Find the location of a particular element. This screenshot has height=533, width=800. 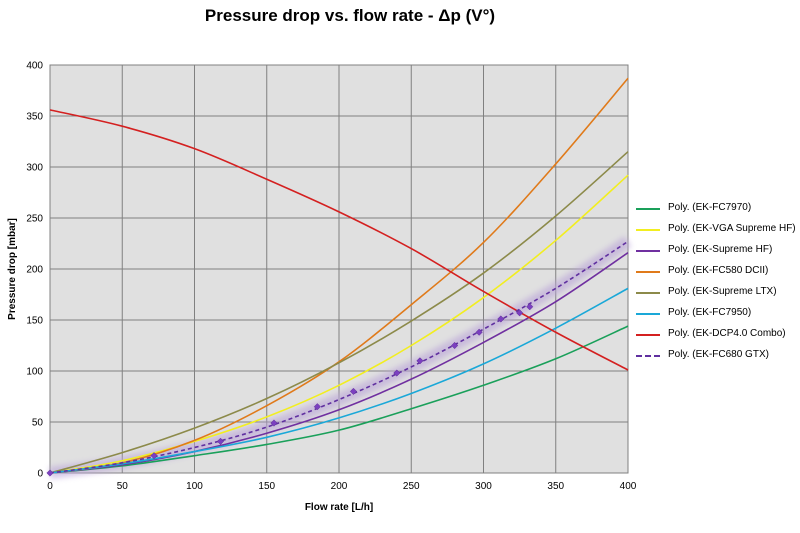

y-tick-label: 200 is located at coordinates (34, 270).